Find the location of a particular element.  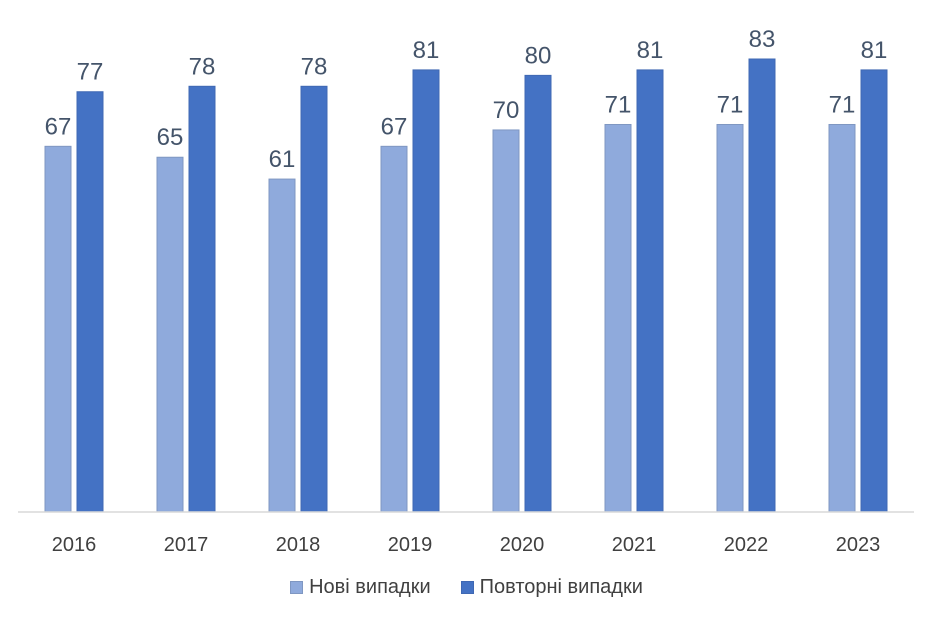

legend-swatch-new-cases is located at coordinates (297, 587).